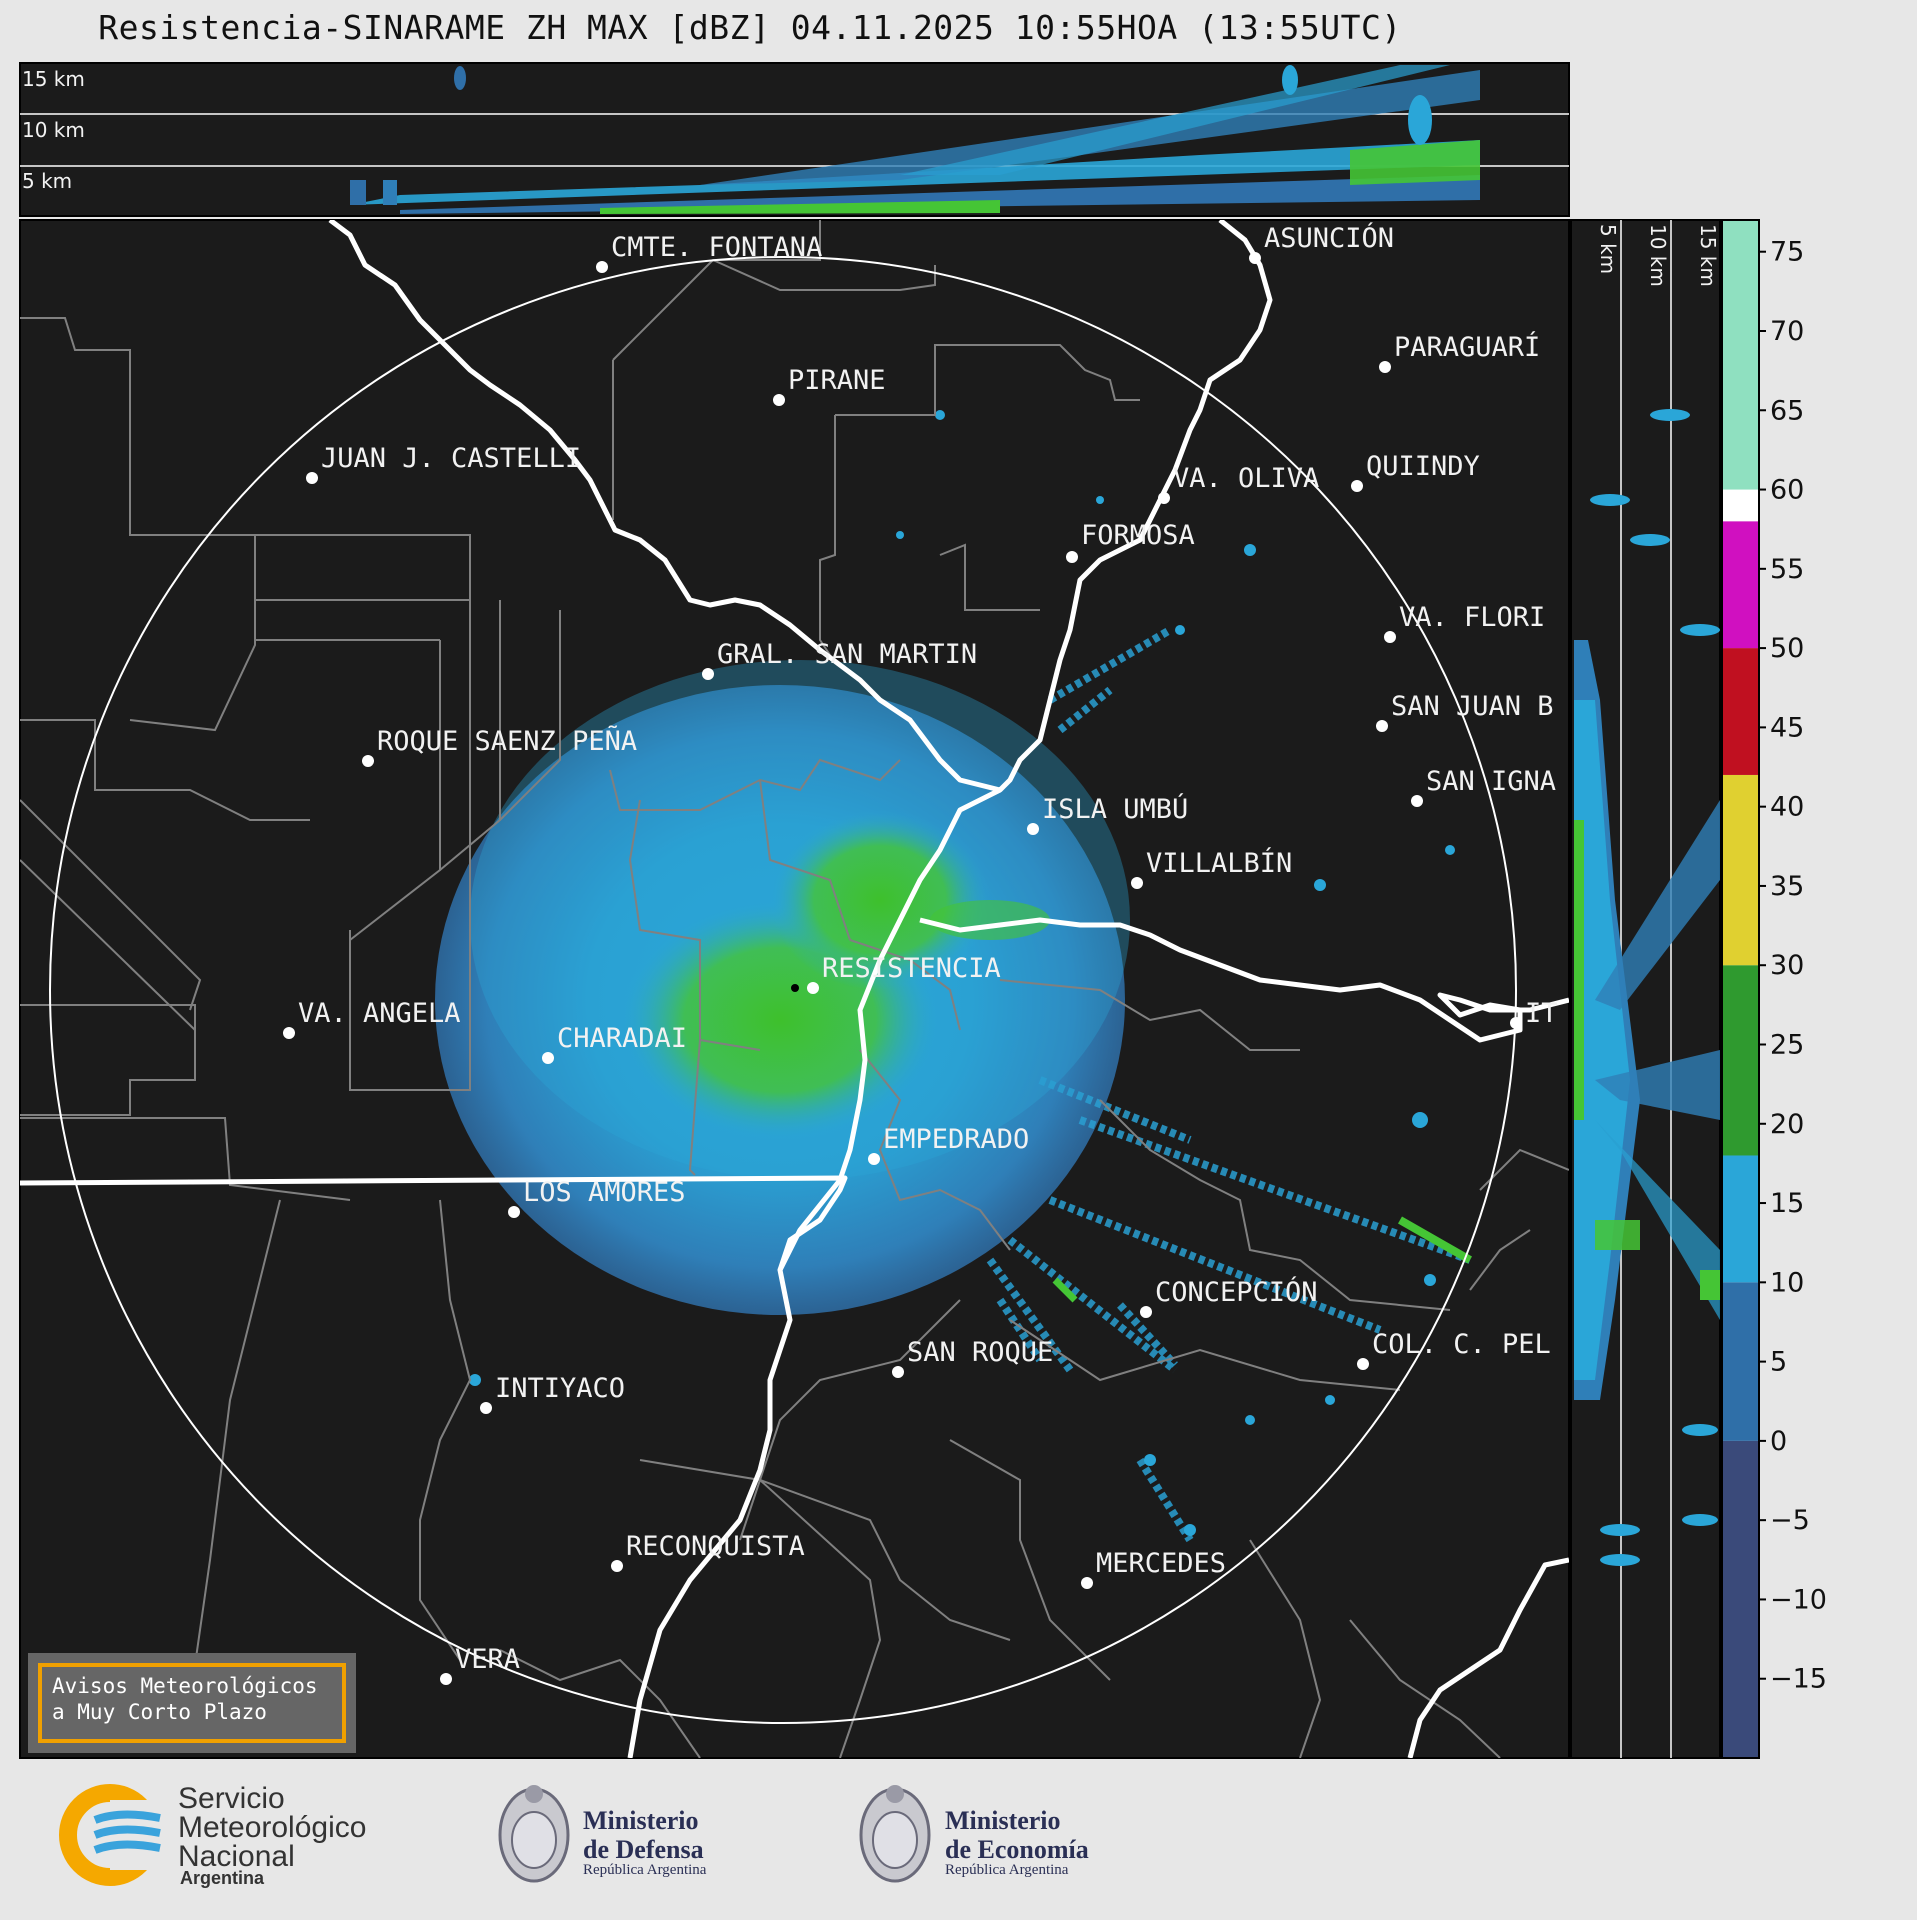  What do you see at coordinates (495, 1835) in the screenshot?
I see `logo-strip` at bounding box center [495, 1835].